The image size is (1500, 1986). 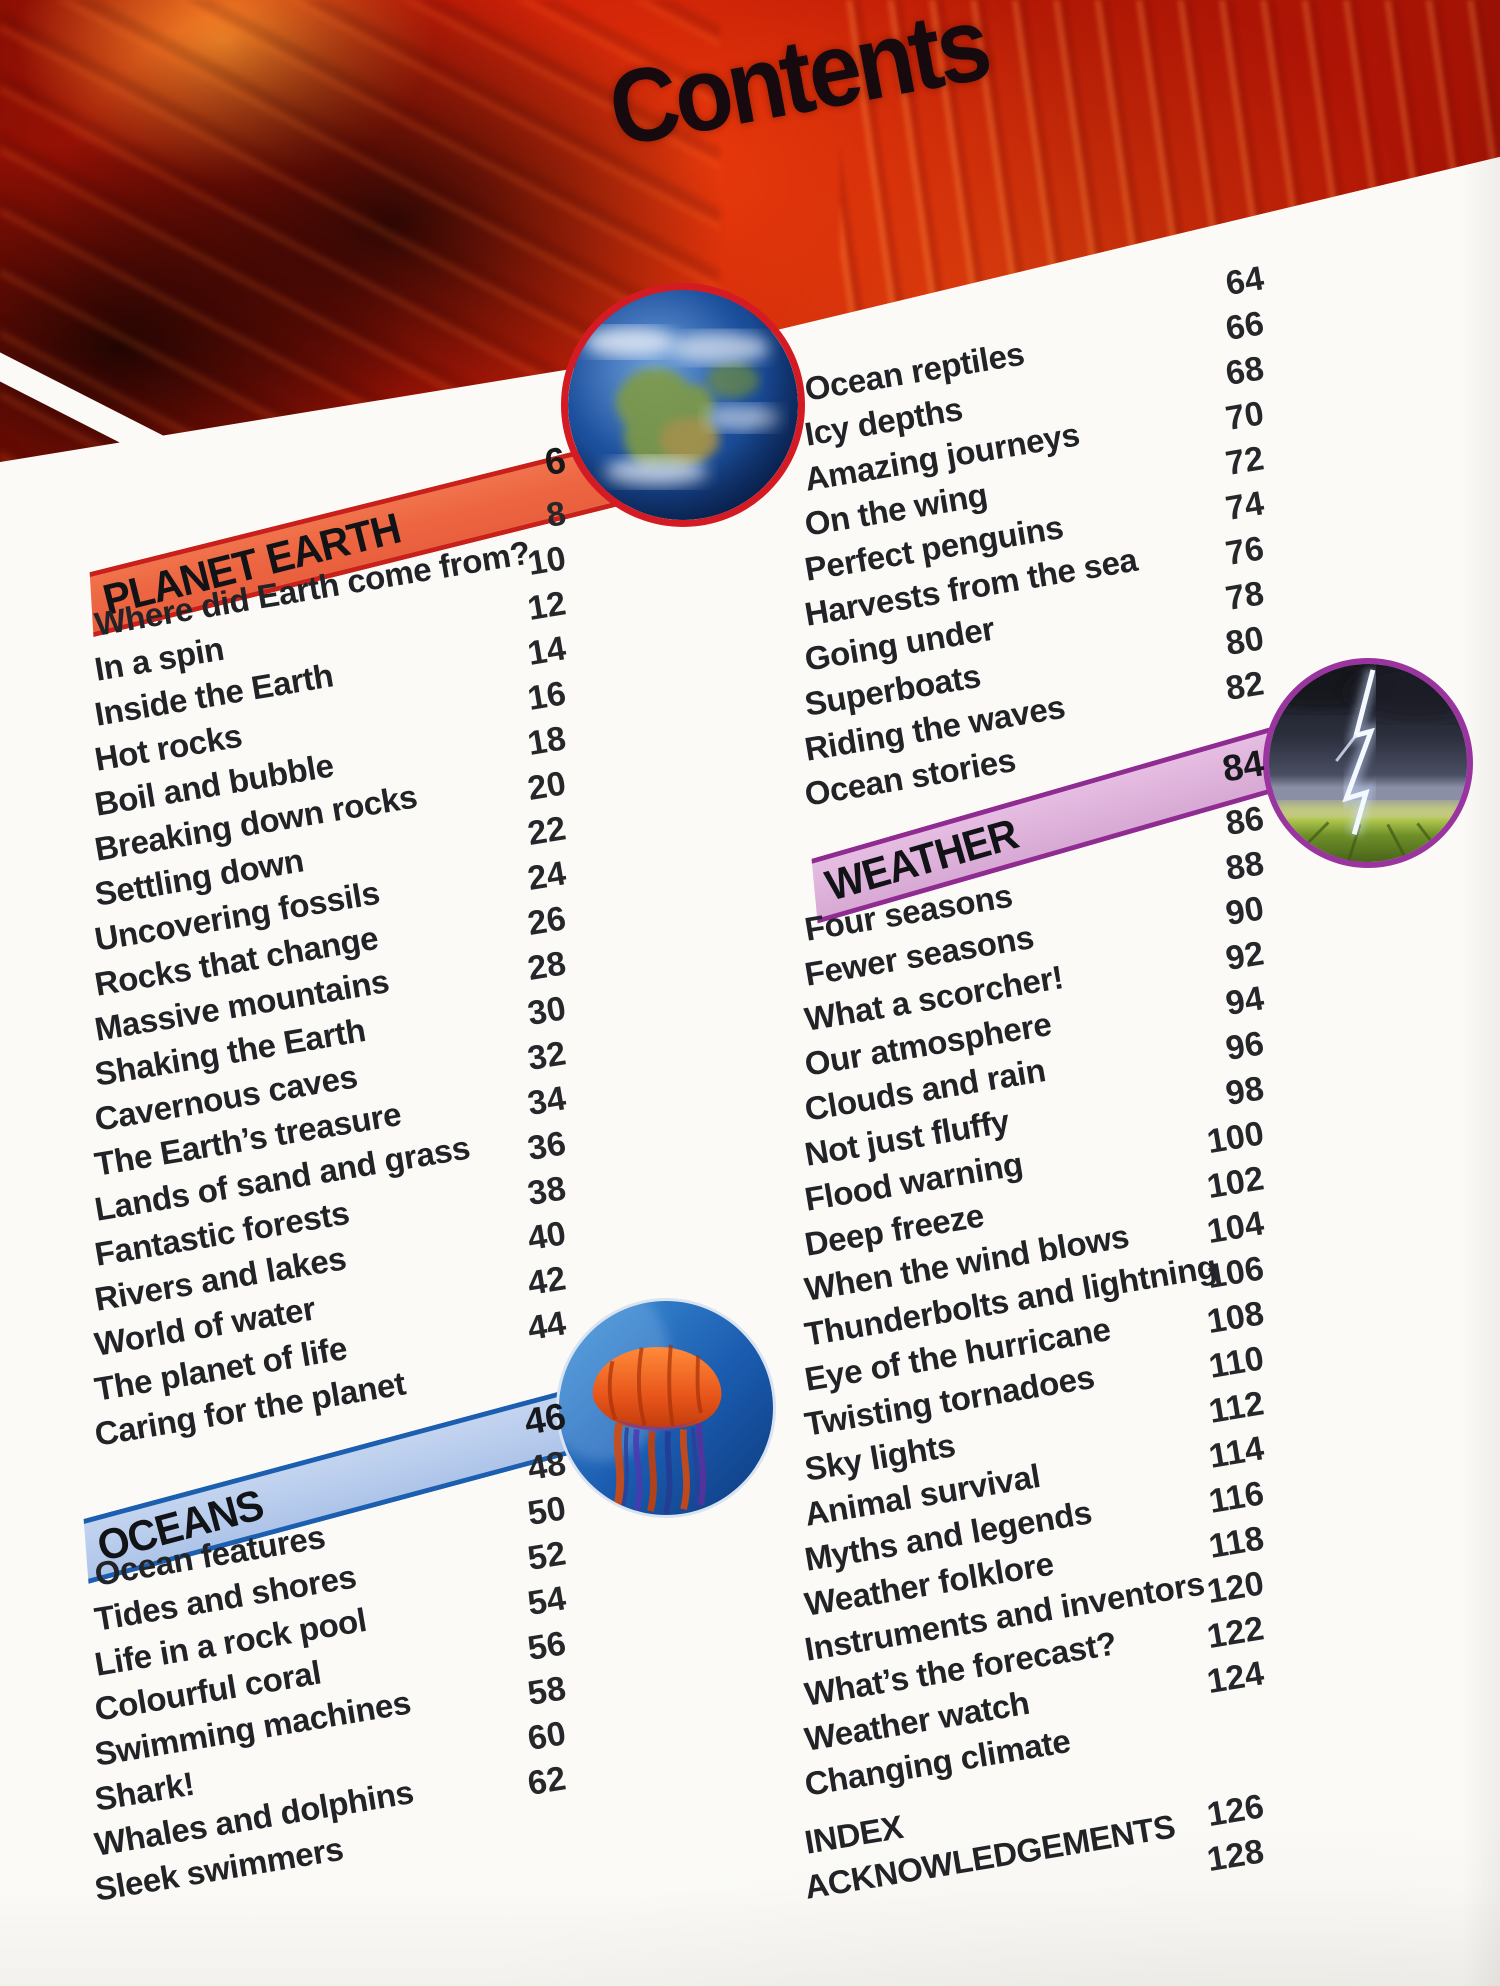 What do you see at coordinates (666, 1408) in the screenshot?
I see `jellyfish-photo` at bounding box center [666, 1408].